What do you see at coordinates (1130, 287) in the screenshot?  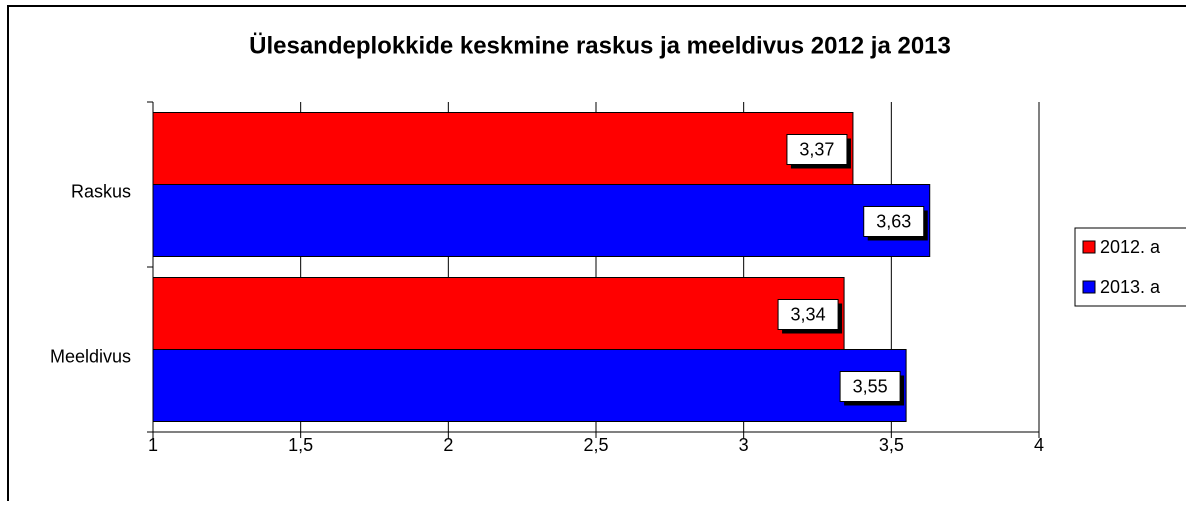 I see `legend-label: 2013. a` at bounding box center [1130, 287].